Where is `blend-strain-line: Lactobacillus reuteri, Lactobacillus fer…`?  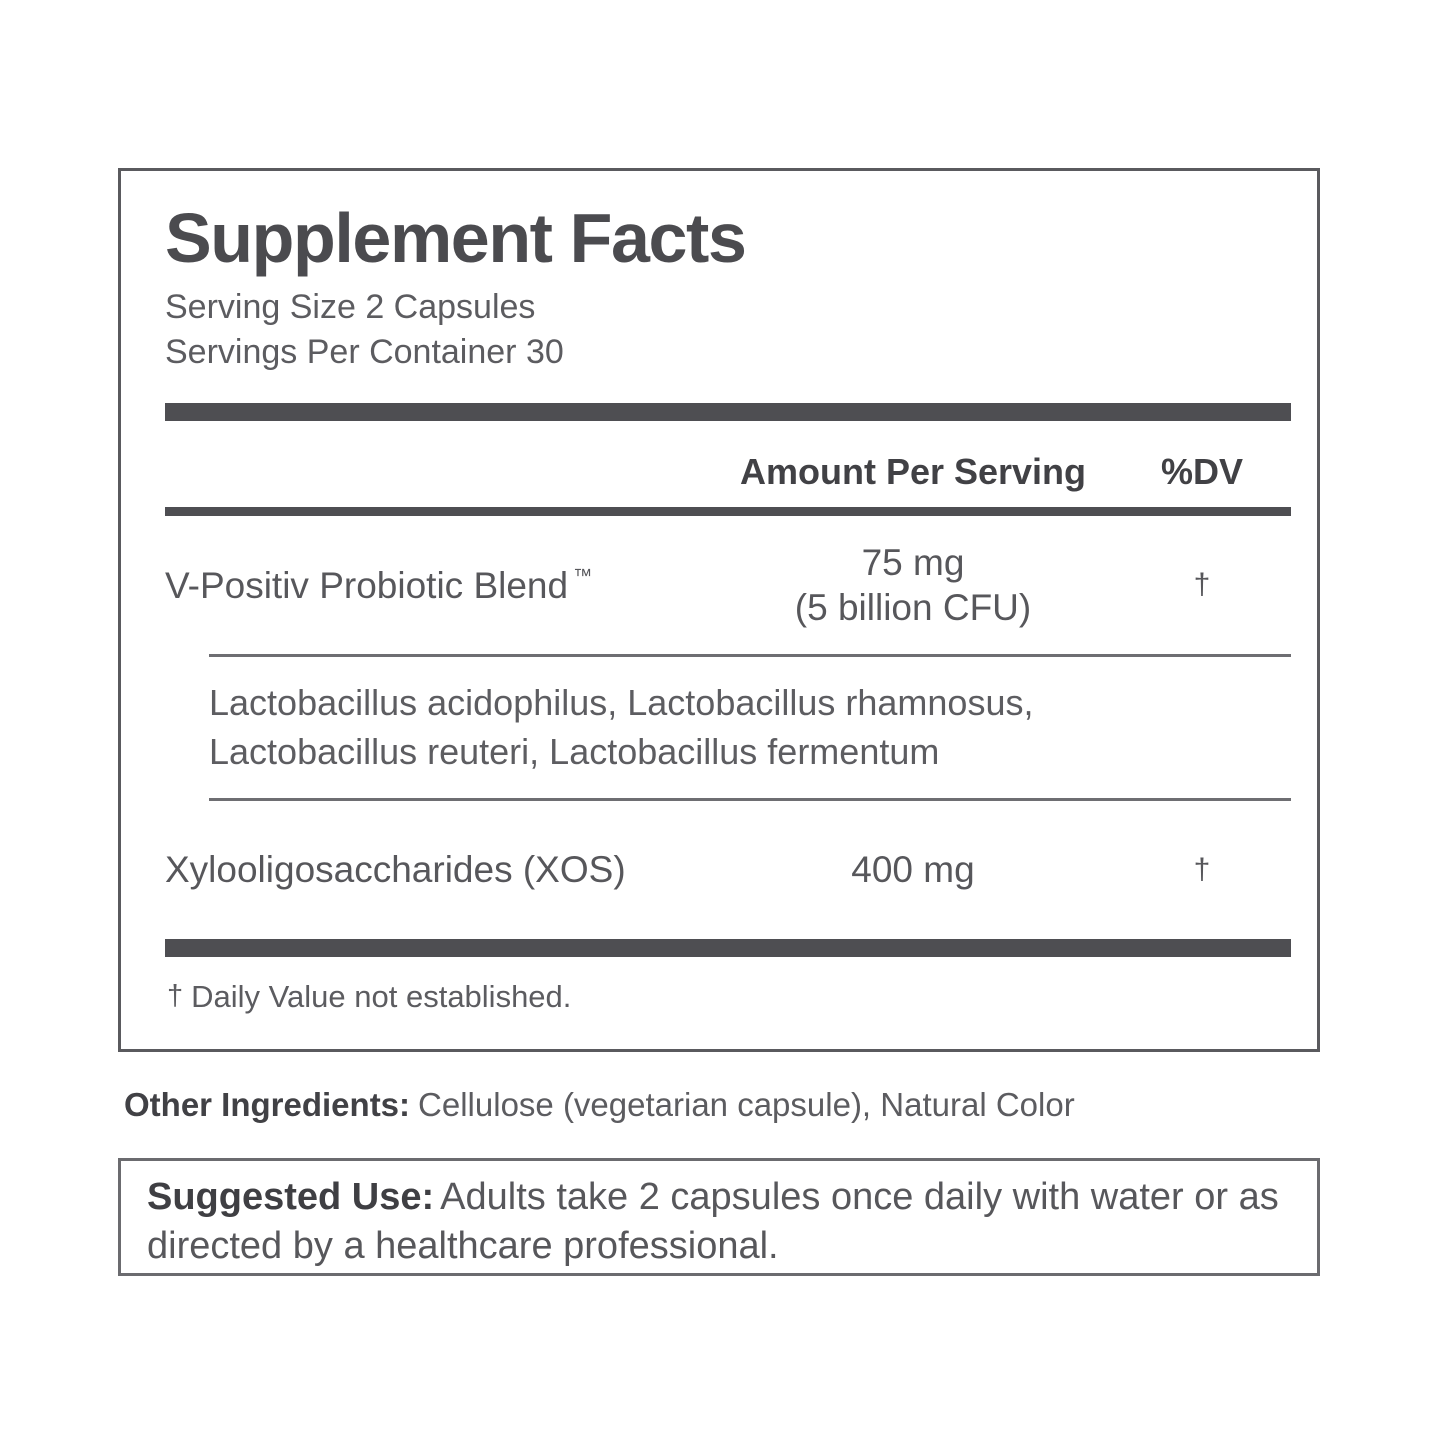 blend-strain-line: Lactobacillus reuteri, Lactobacillus fer… is located at coordinates (574, 751).